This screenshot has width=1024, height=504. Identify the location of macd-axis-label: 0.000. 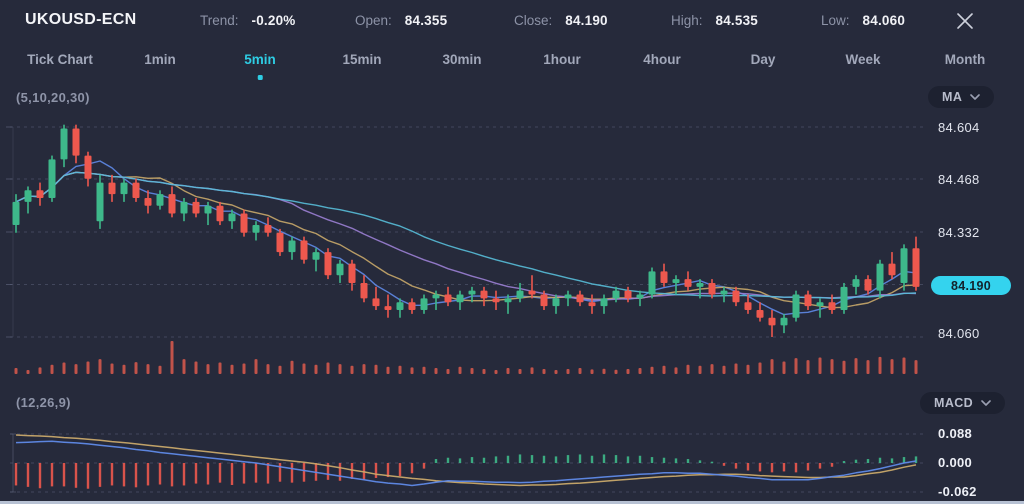
(955, 462).